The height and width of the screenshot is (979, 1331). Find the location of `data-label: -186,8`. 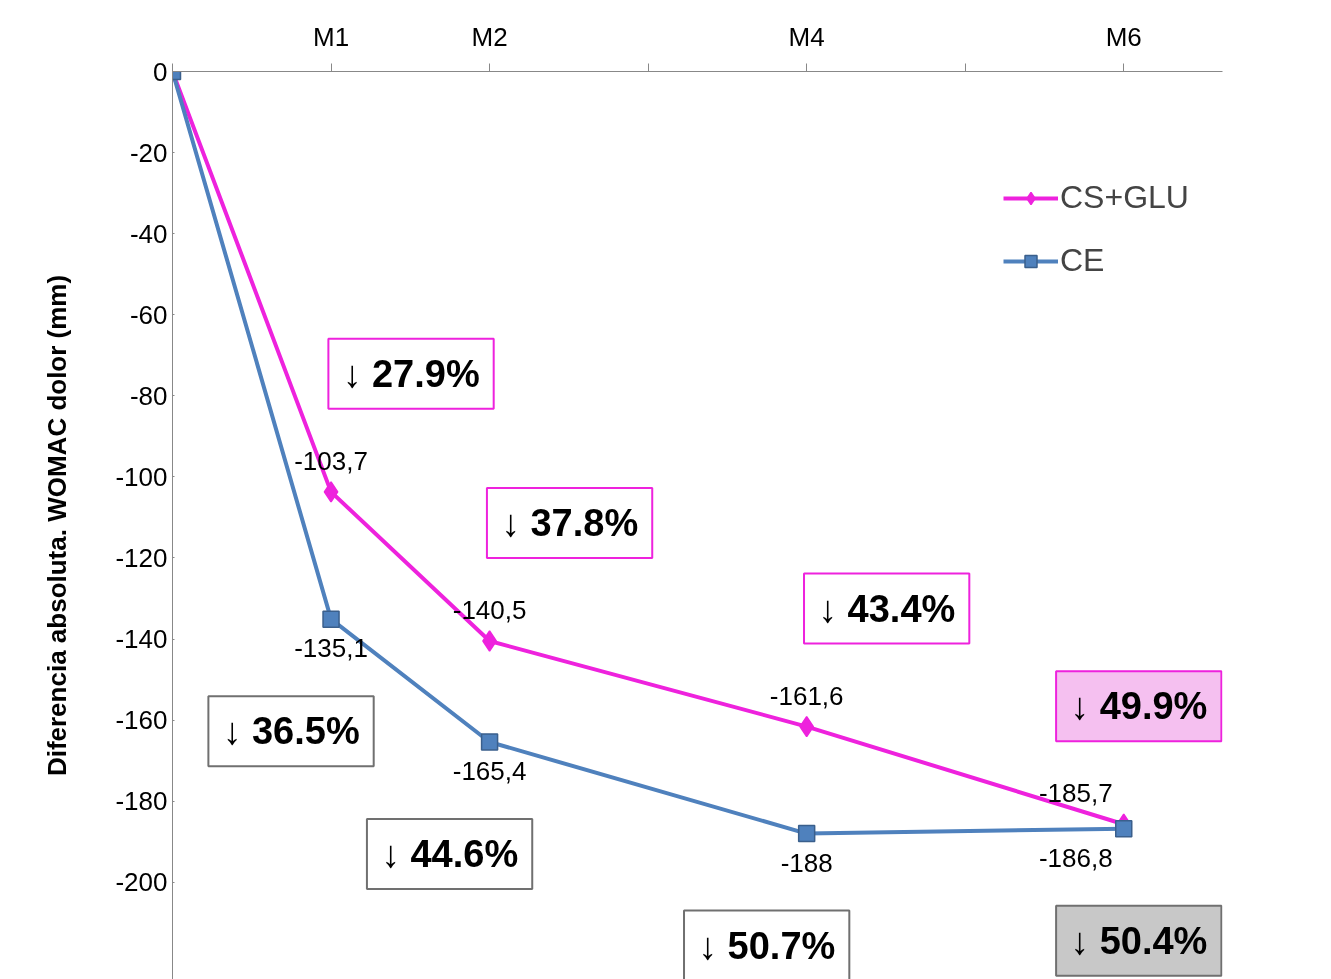

data-label: -186,8 is located at coordinates (1075, 857).